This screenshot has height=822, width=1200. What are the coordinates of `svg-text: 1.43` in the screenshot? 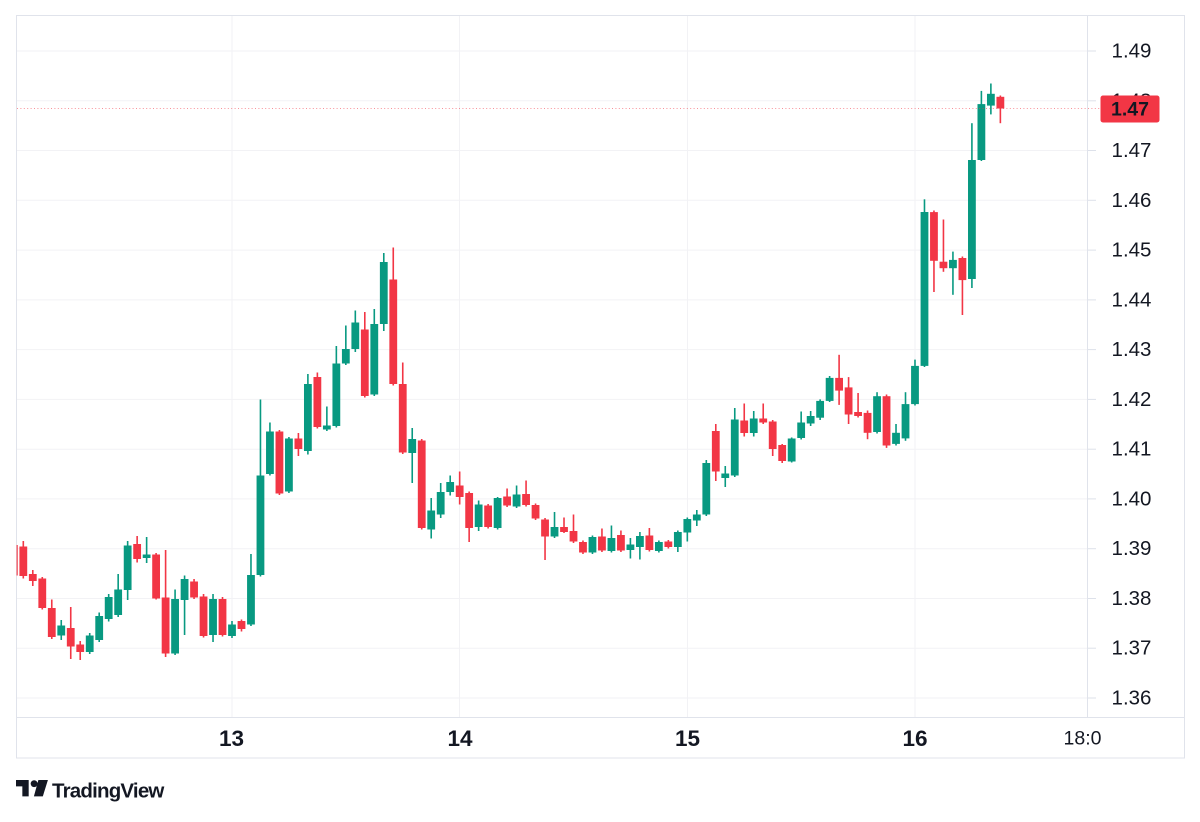 It's located at (1132, 349).